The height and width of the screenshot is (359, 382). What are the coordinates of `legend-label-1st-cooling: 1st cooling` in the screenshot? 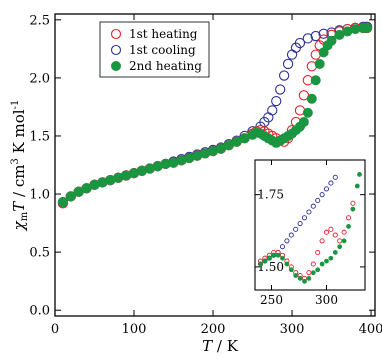 It's located at (162, 50).